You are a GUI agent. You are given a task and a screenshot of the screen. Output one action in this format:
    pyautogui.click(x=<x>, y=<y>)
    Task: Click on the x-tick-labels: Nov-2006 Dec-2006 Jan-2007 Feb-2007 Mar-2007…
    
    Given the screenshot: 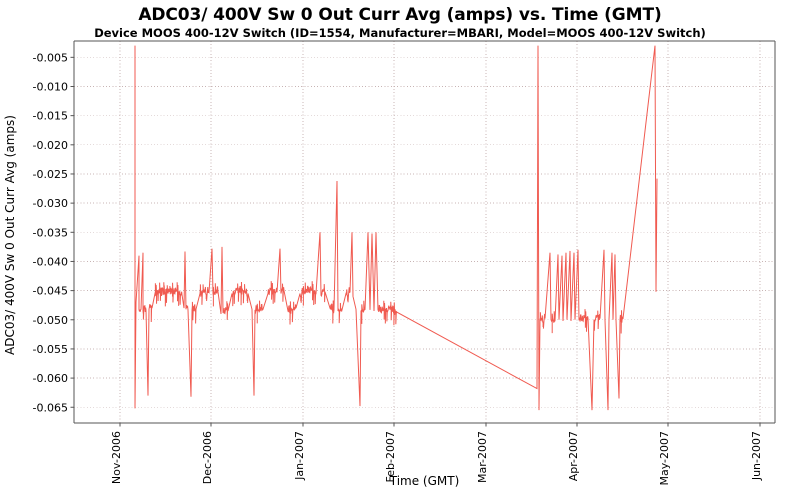 What is the action you would take?
    pyautogui.click(x=436, y=458)
    